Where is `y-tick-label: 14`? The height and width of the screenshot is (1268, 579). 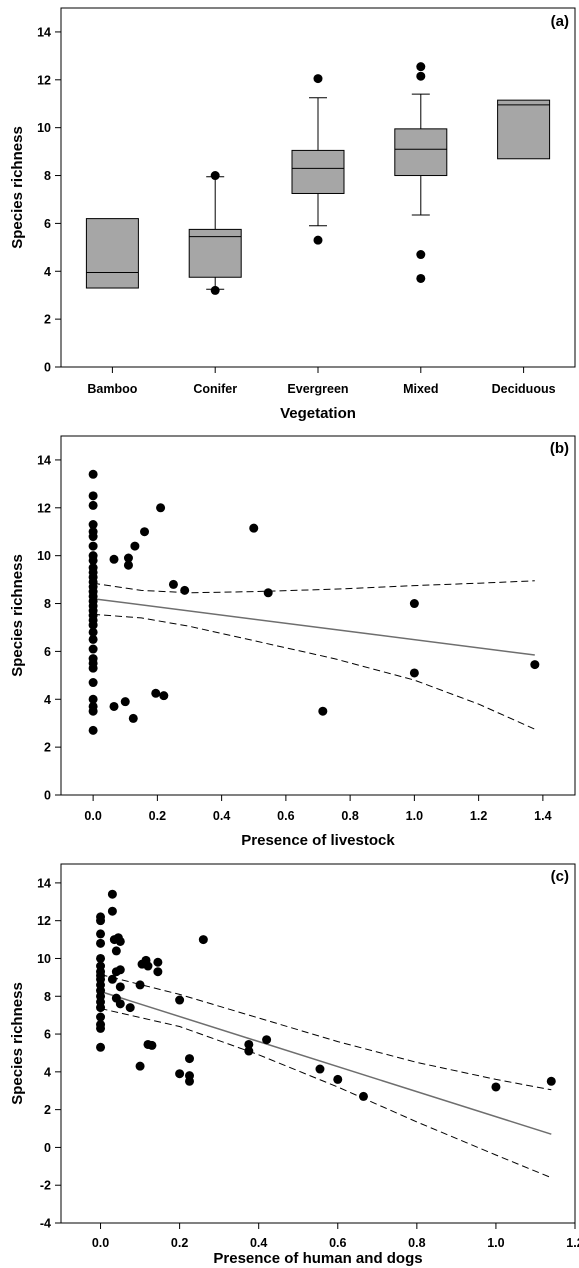 y-tick-label: 14 is located at coordinates (44, 883).